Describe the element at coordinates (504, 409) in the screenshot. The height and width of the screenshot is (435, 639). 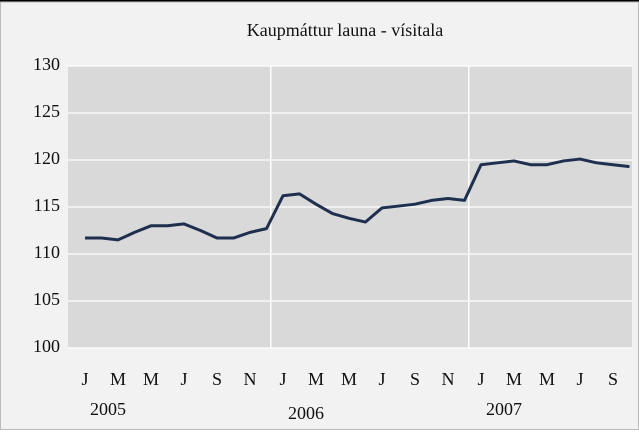
I see `year-label: 2007` at that location.